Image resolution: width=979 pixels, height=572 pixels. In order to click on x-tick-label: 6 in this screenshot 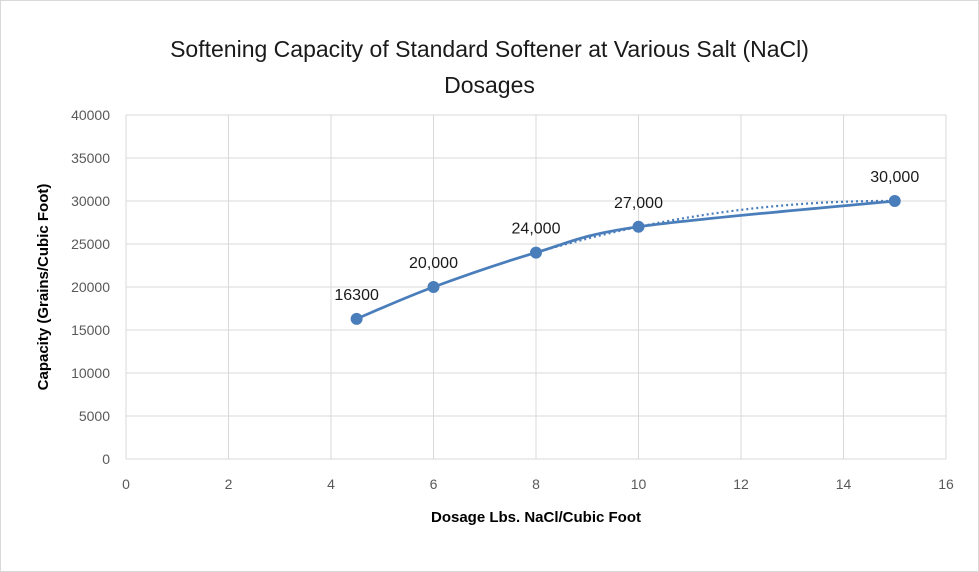, I will do `click(434, 484)`.